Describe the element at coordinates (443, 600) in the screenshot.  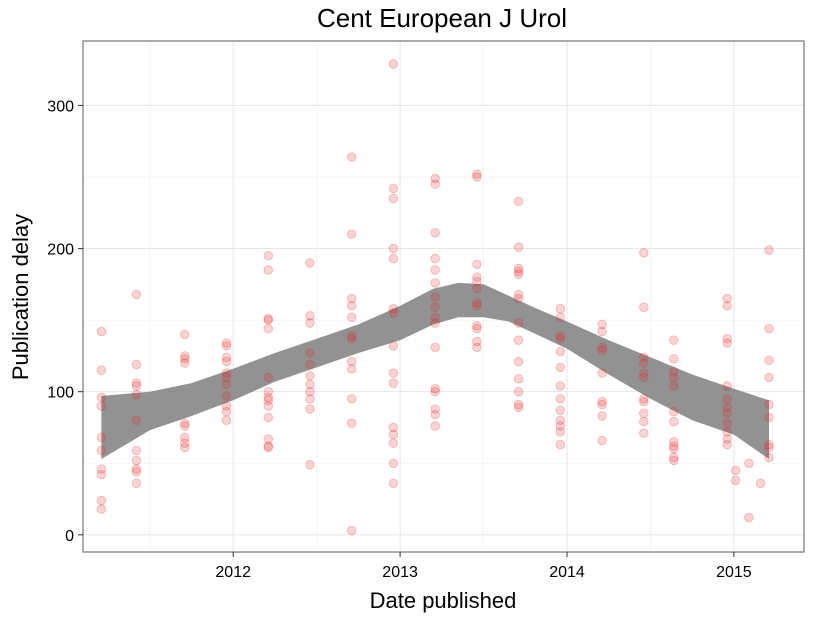
I see `x-axis-title: Date published` at that location.